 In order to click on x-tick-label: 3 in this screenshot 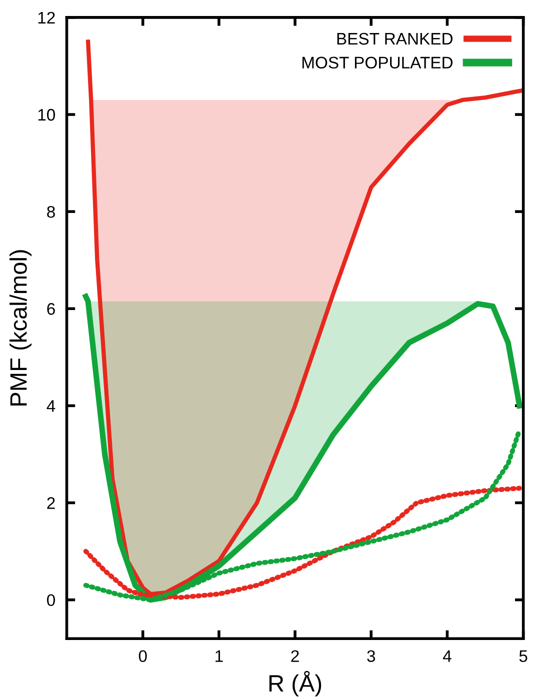, I will do `click(371, 656)`.